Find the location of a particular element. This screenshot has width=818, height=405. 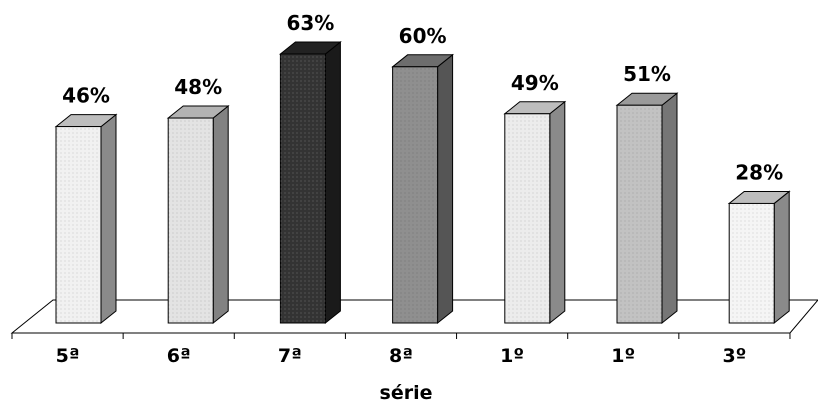

x-tick-label: 7ª is located at coordinates (290, 356).